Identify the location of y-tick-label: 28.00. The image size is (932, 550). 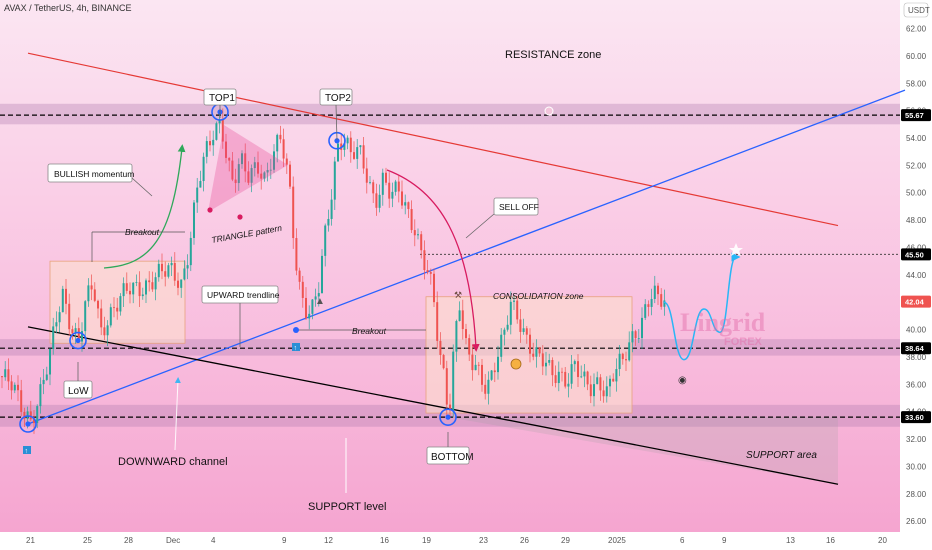
(916, 494).